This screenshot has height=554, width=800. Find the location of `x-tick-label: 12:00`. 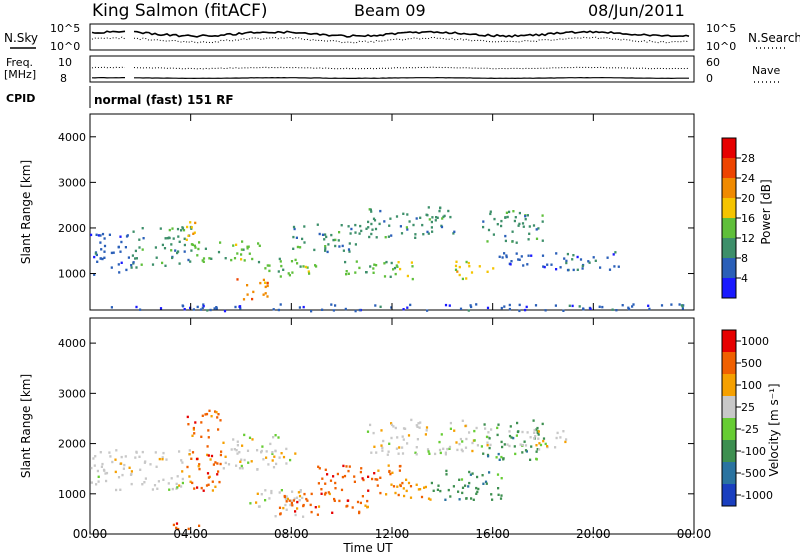

x-tick-label: 12:00 is located at coordinates (392, 534).